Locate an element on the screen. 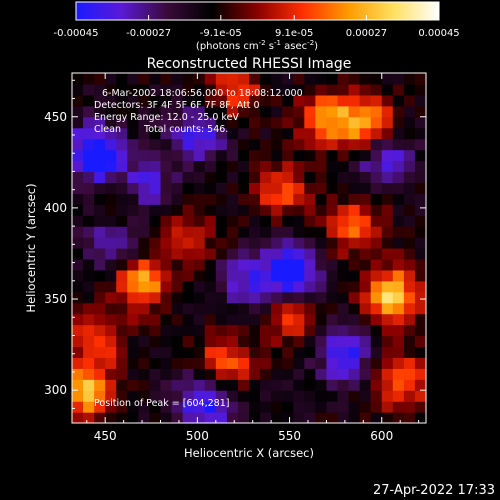  units-close: ) is located at coordinates (316, 46).